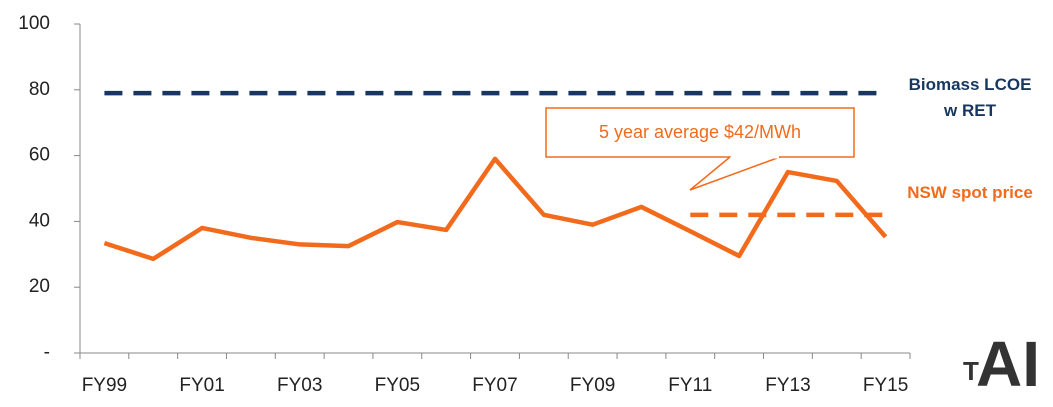 This screenshot has width=1053, height=407. What do you see at coordinates (39, 155) in the screenshot?
I see `y-tick-label: 60` at bounding box center [39, 155].